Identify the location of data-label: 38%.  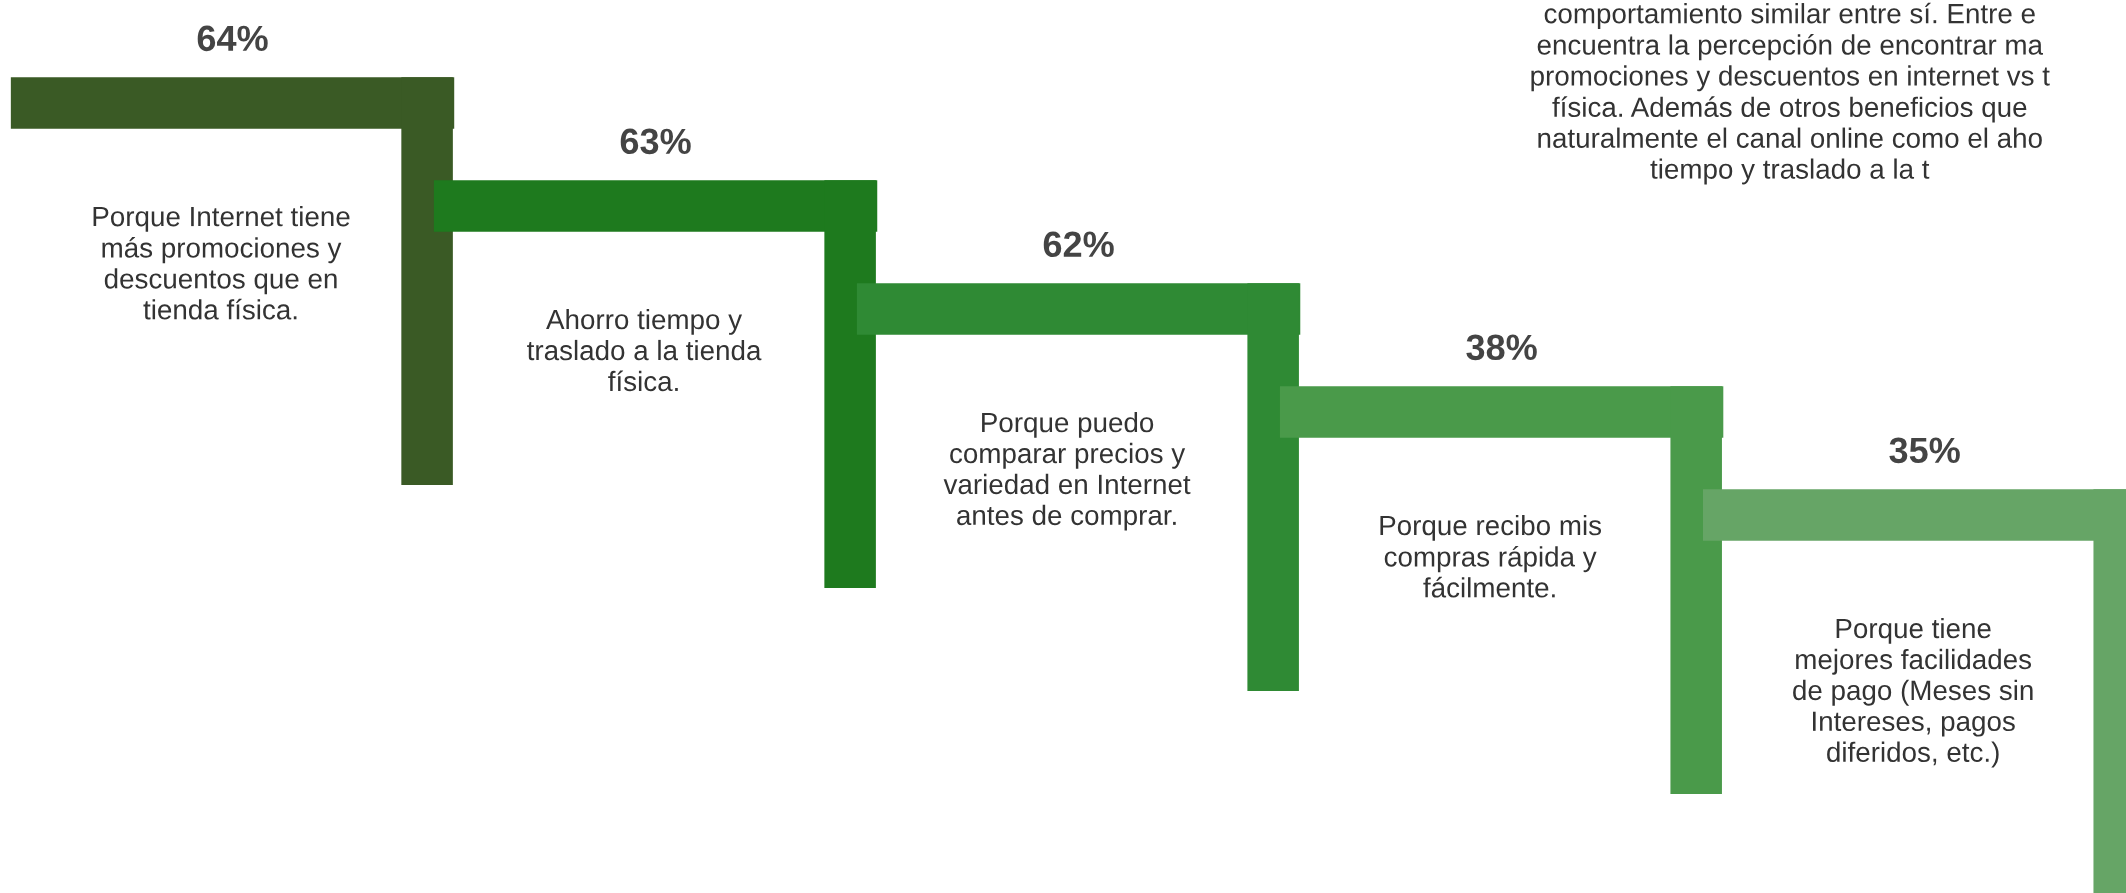
(1501, 347).